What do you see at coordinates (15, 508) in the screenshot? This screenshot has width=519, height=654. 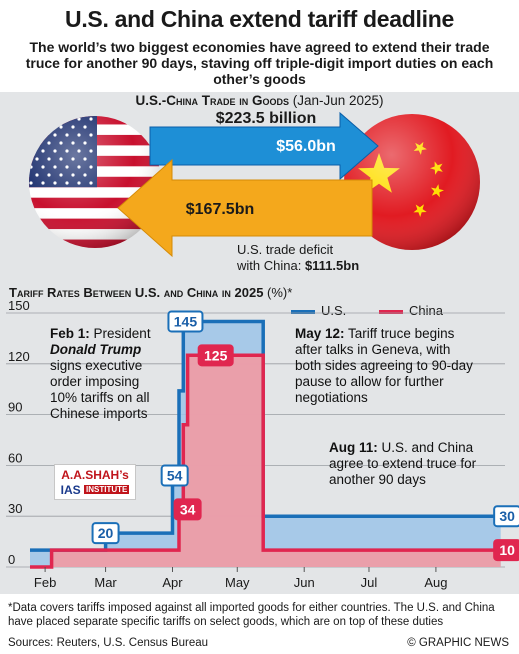 I see `y-tick-label: 30` at bounding box center [15, 508].